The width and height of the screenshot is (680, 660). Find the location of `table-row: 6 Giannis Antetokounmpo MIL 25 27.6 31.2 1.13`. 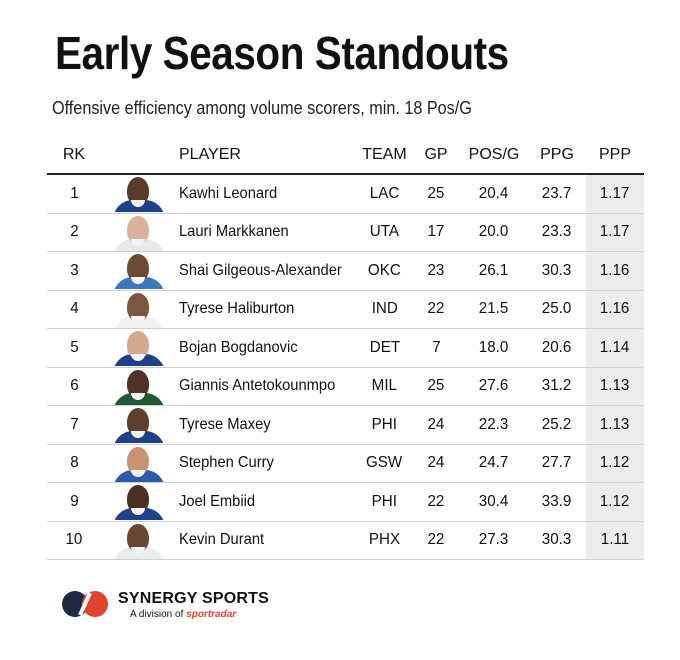

table-row: 6 Giannis Antetokounmpo MIL 25 27.6 31.2 1.13 is located at coordinates (345, 386).